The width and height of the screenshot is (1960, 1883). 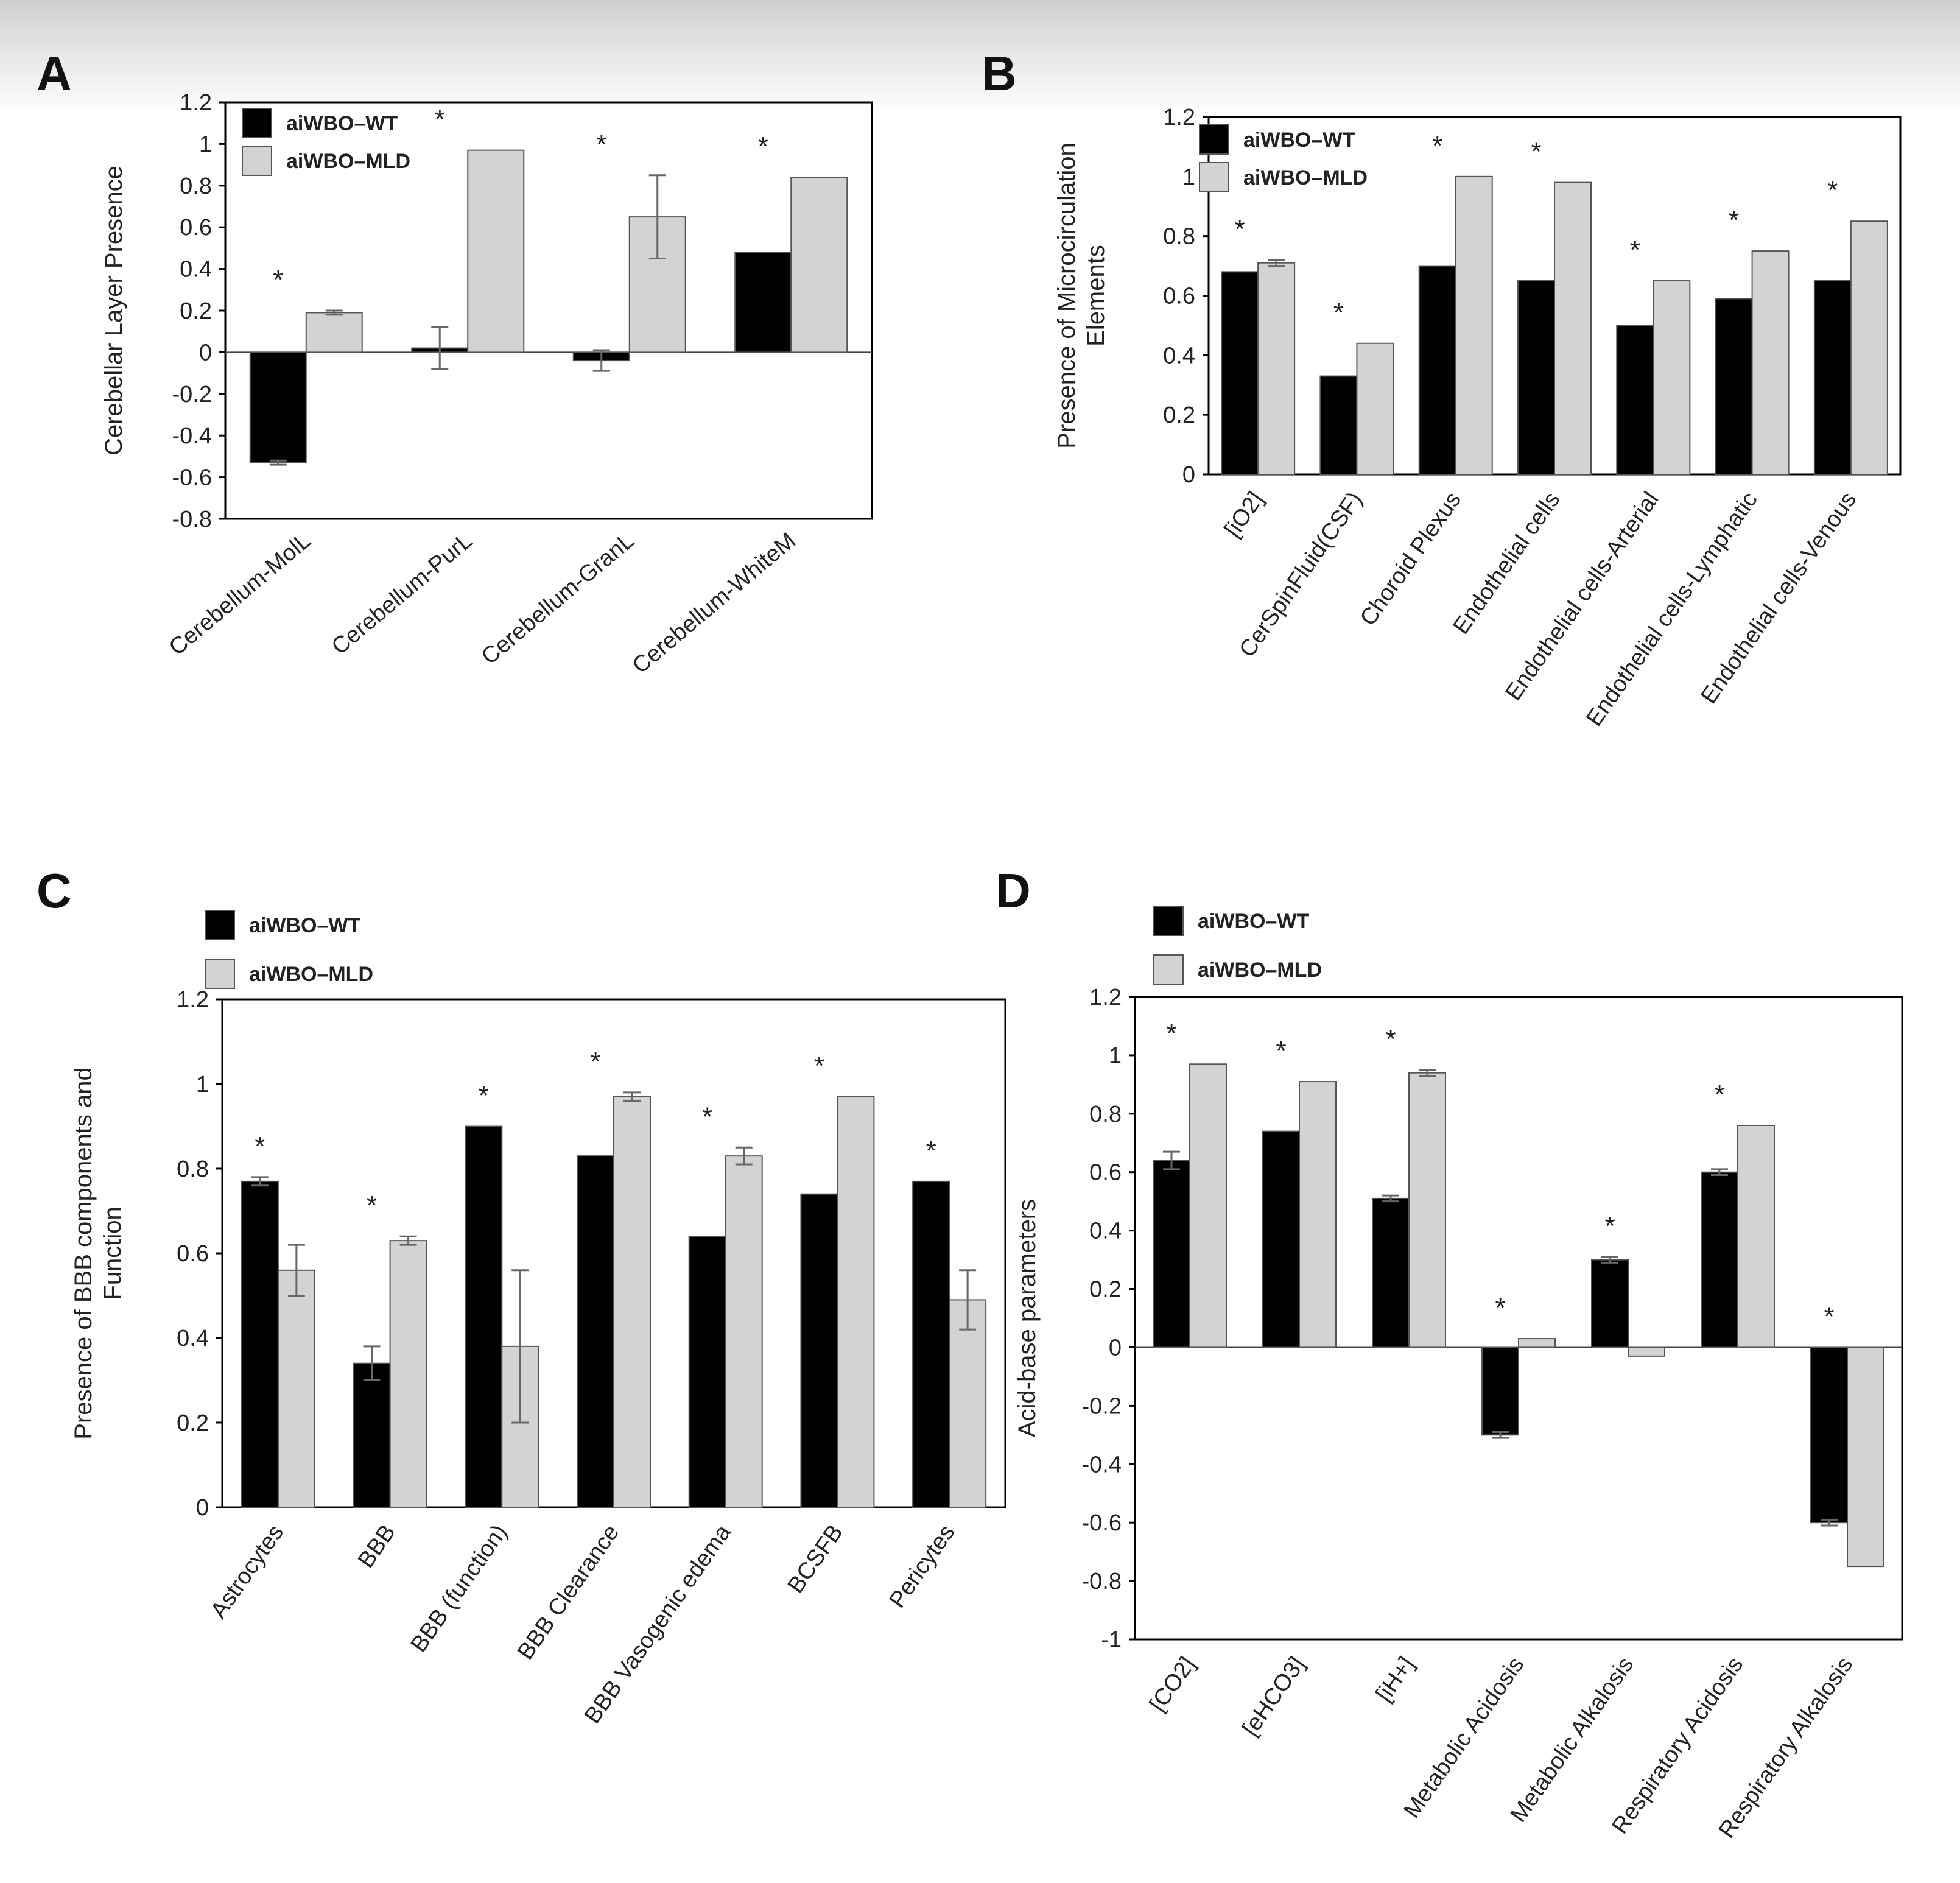 I want to click on category-label: [iH+], so click(x=1396, y=1679).